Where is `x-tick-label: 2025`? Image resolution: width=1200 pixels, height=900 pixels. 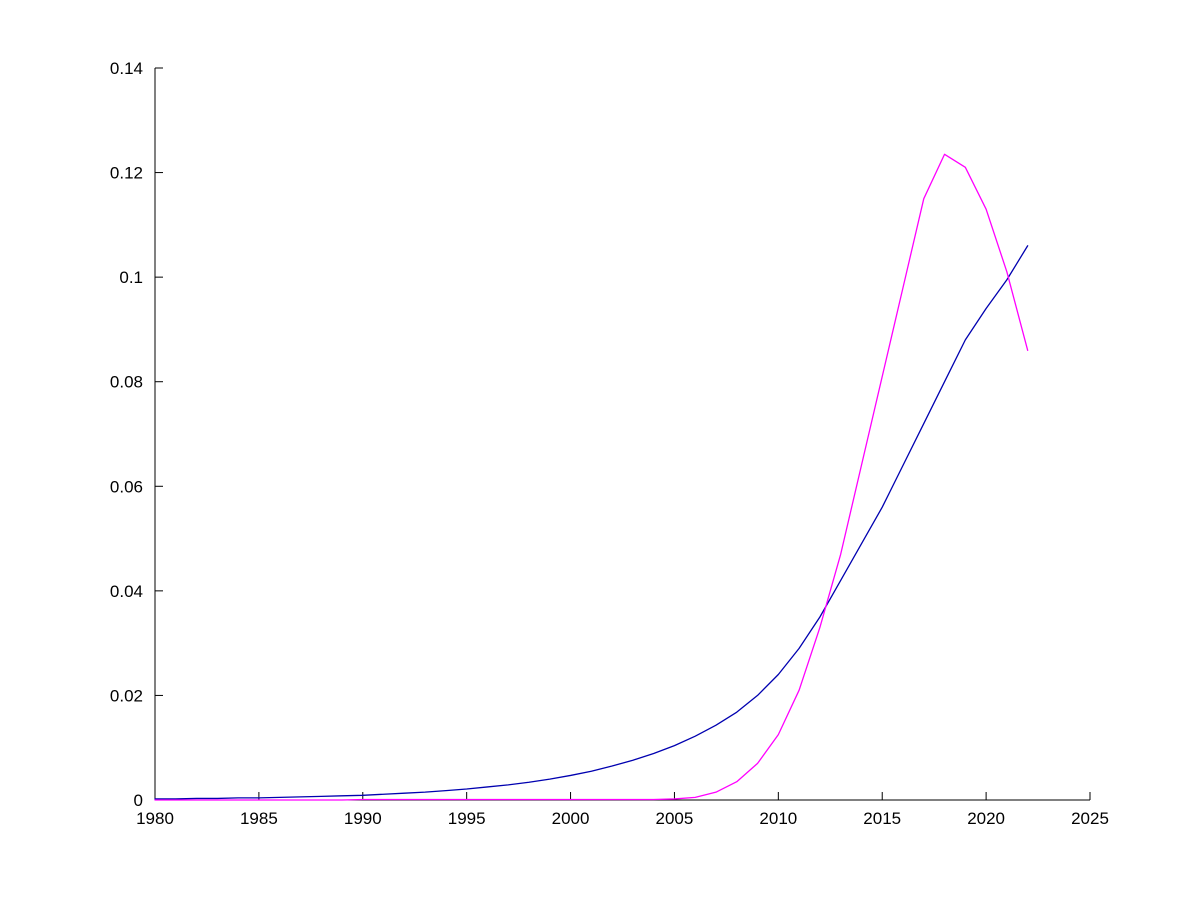
x-tick-label: 2025 is located at coordinates (1090, 818).